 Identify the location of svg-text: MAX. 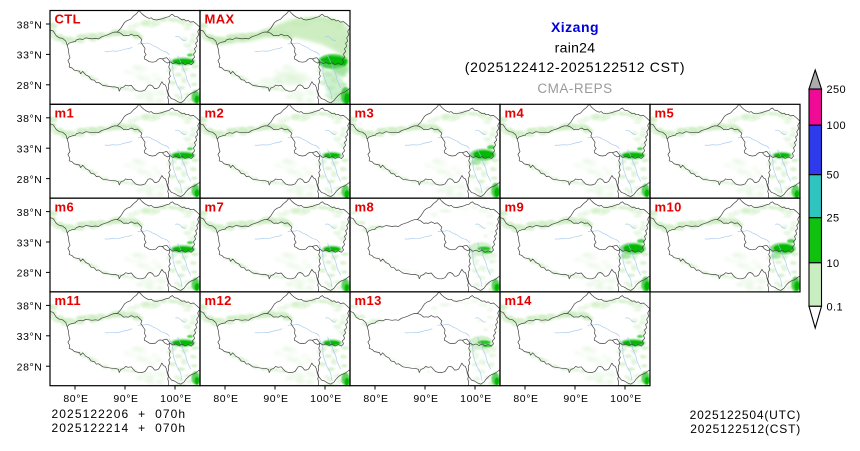
(220, 19).